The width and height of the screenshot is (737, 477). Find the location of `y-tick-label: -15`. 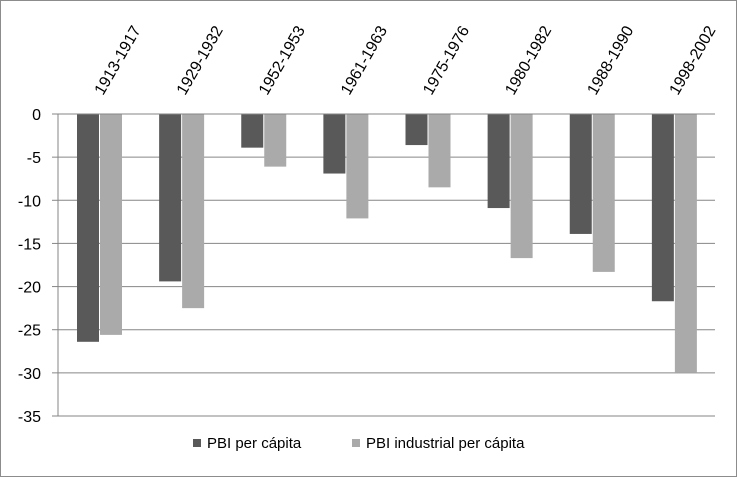

y-tick-label: -15 is located at coordinates (29, 244).